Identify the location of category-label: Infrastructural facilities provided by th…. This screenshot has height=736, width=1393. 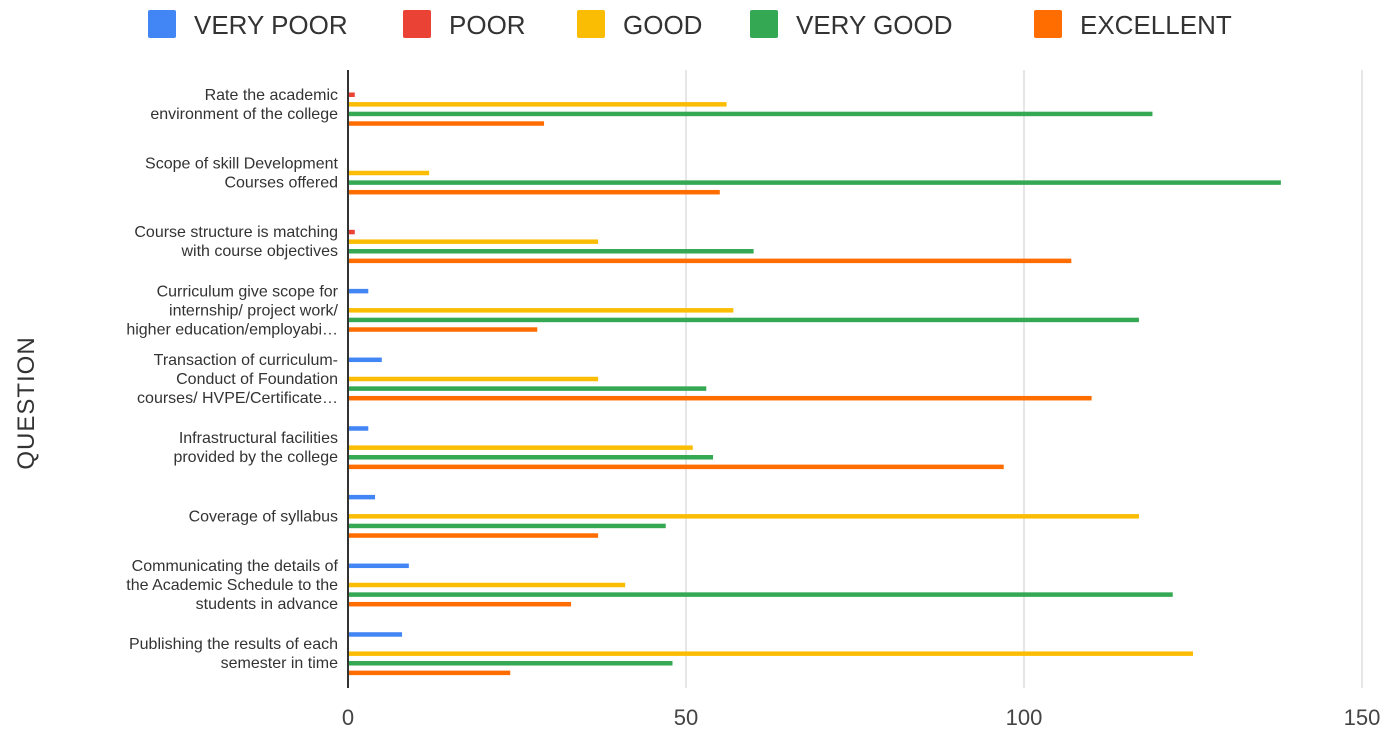
(255, 448).